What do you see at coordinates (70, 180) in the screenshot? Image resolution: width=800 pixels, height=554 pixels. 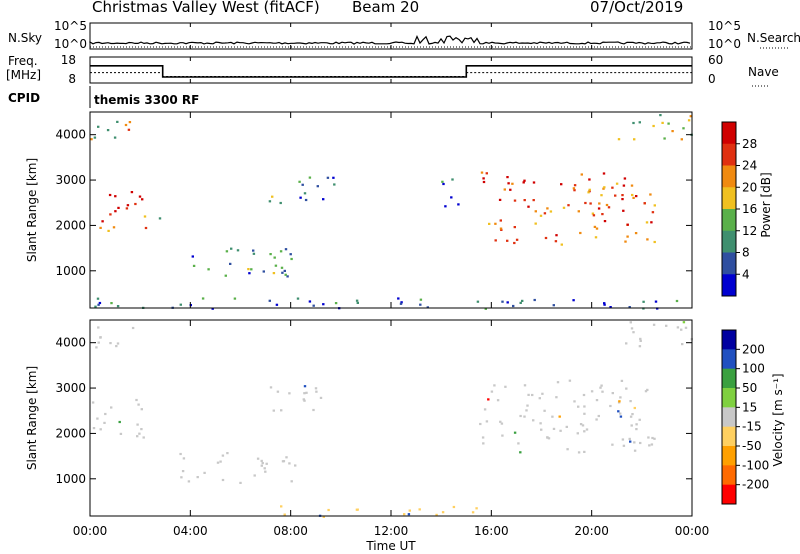 I see `y-tick-label: 3000` at bounding box center [70, 180].